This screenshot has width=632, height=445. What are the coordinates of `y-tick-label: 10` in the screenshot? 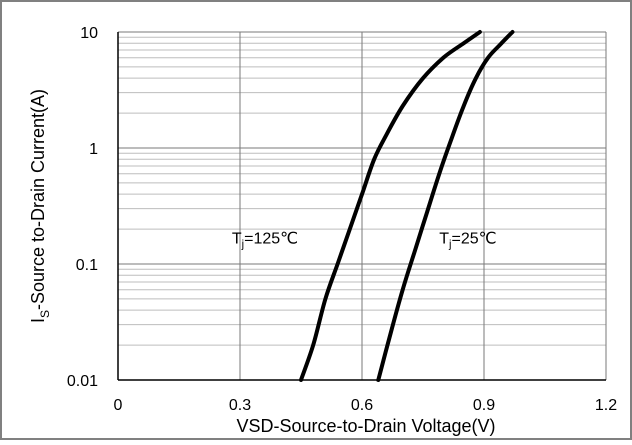 It's located at (89, 33).